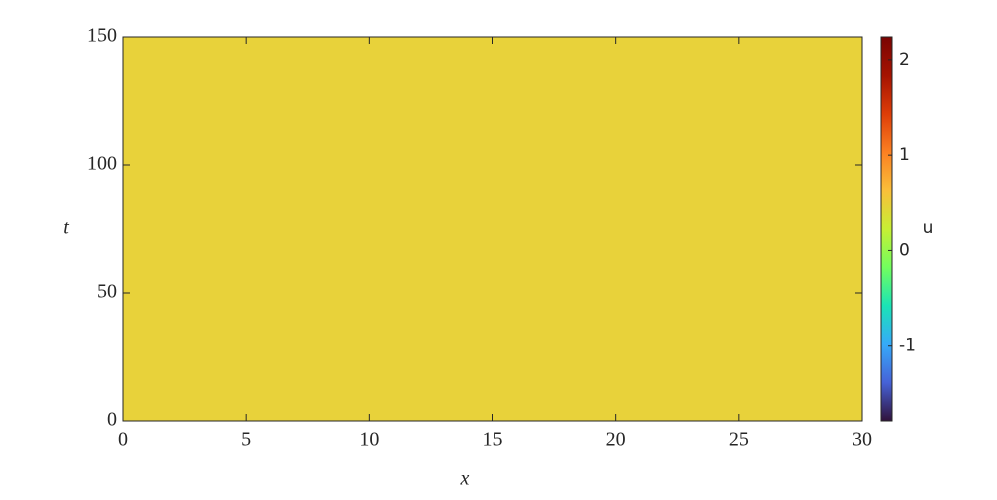  I want to click on x-tick-label: 20, so click(616, 440).